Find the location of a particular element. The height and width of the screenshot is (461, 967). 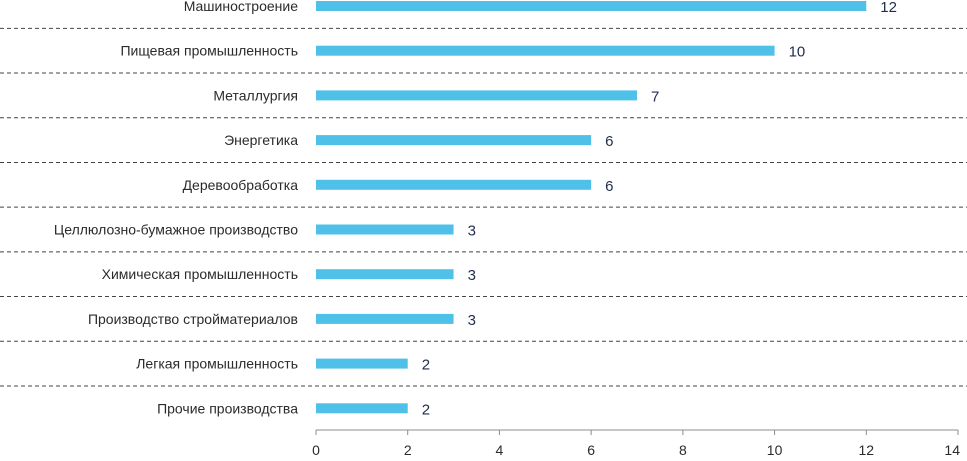

category-label: Химическая промышленность is located at coordinates (200, 274).